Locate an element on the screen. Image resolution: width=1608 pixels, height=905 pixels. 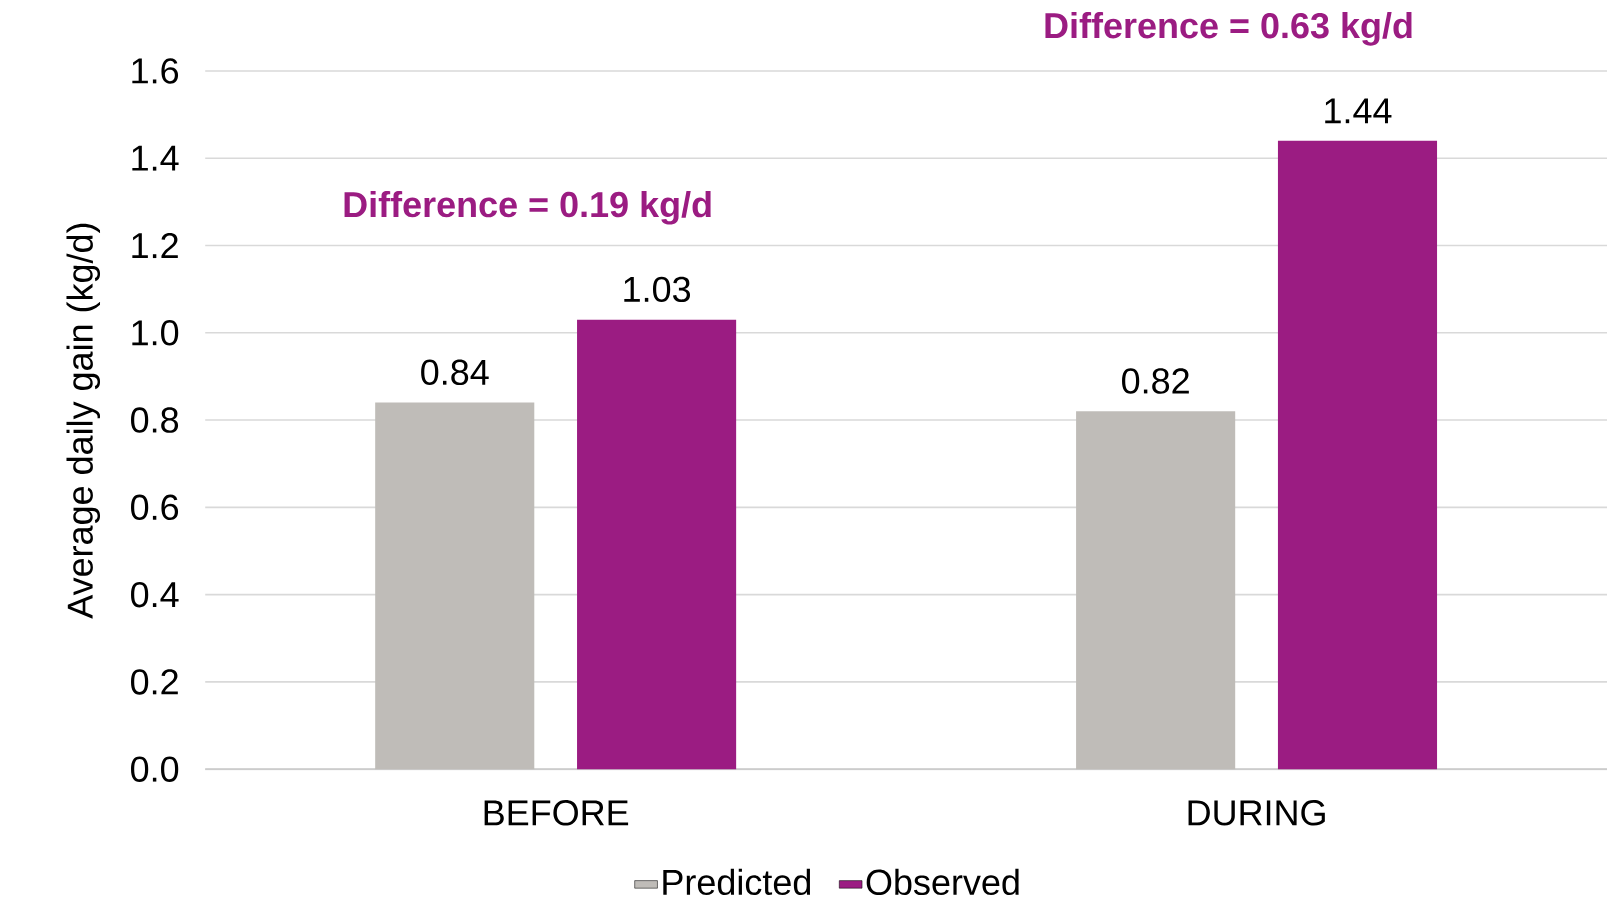
annotation: Difference = 0.19 kg/d is located at coordinates (527, 207).